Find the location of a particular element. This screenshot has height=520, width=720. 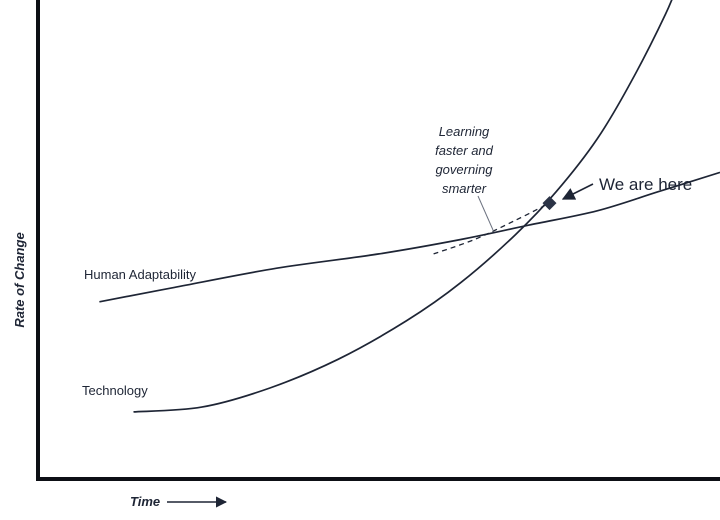

annotation-learning-line-1: Learning is located at coordinates (464, 131).